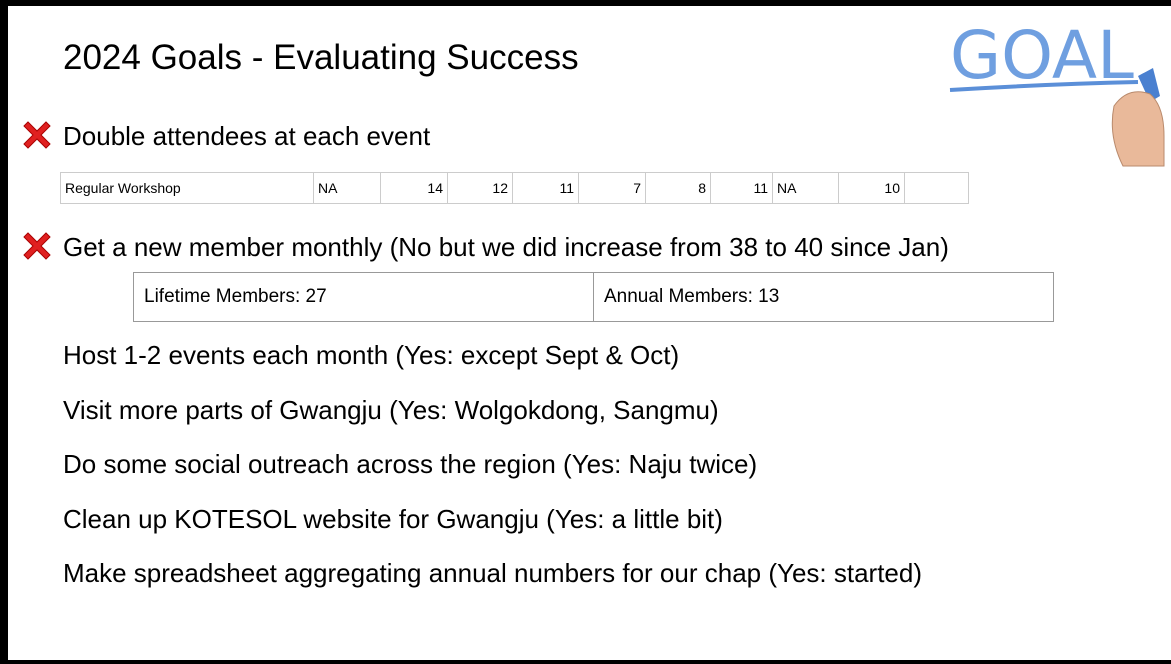 The height and width of the screenshot is (664, 1171). Describe the element at coordinates (678, 188) in the screenshot. I see `table-cell: 8` at that location.